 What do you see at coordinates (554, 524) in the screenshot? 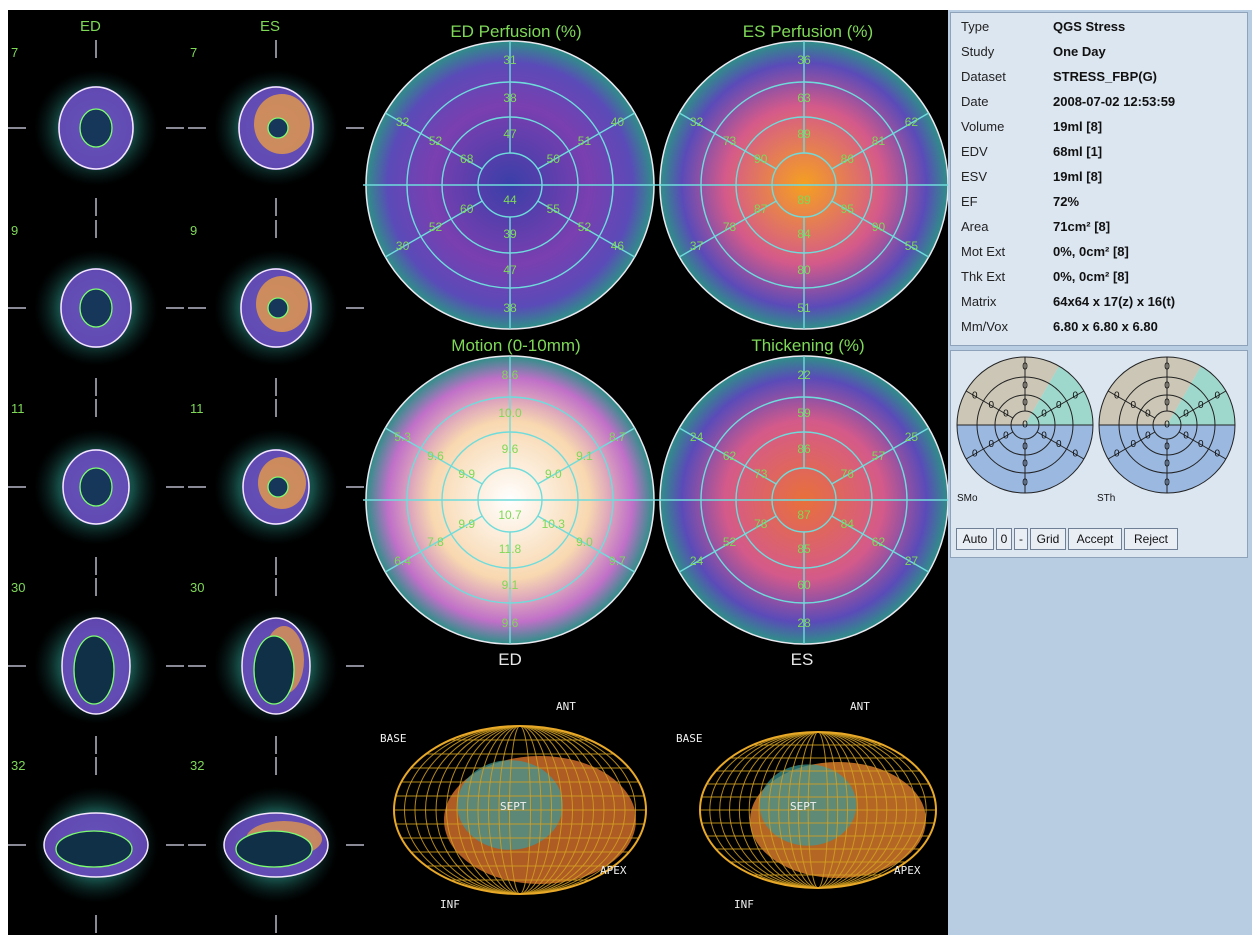
I see `segment-value: 10.3` at bounding box center [554, 524].